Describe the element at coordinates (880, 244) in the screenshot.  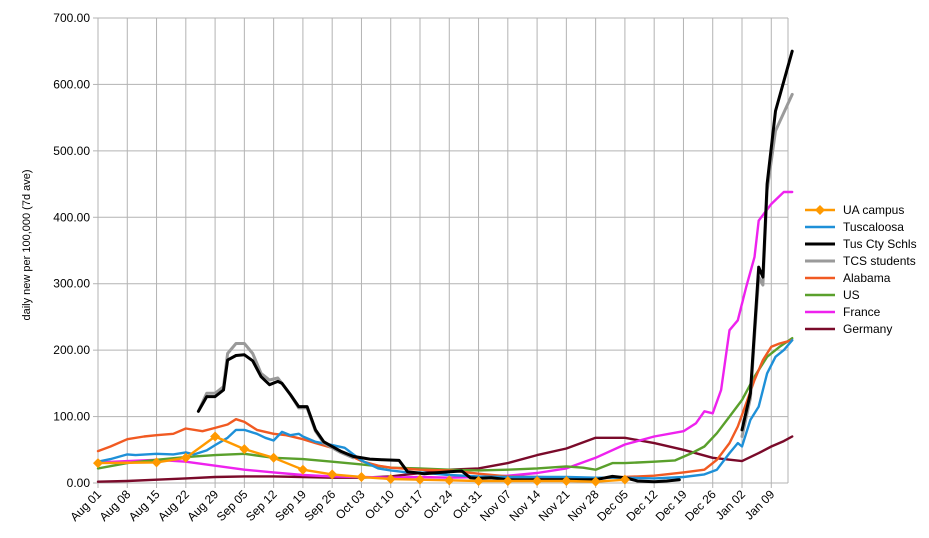
I see `legend-label-tus-cty-schls: Tus Cty Schls` at that location.